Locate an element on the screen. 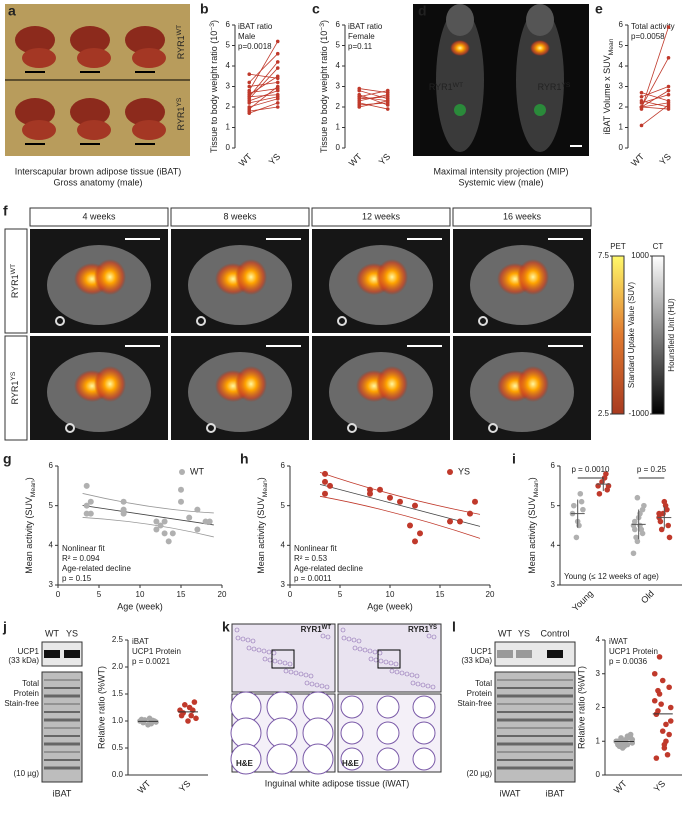 This screenshot has width=685, height=816. y-tick-label: 2 is located at coordinates (338, 106).